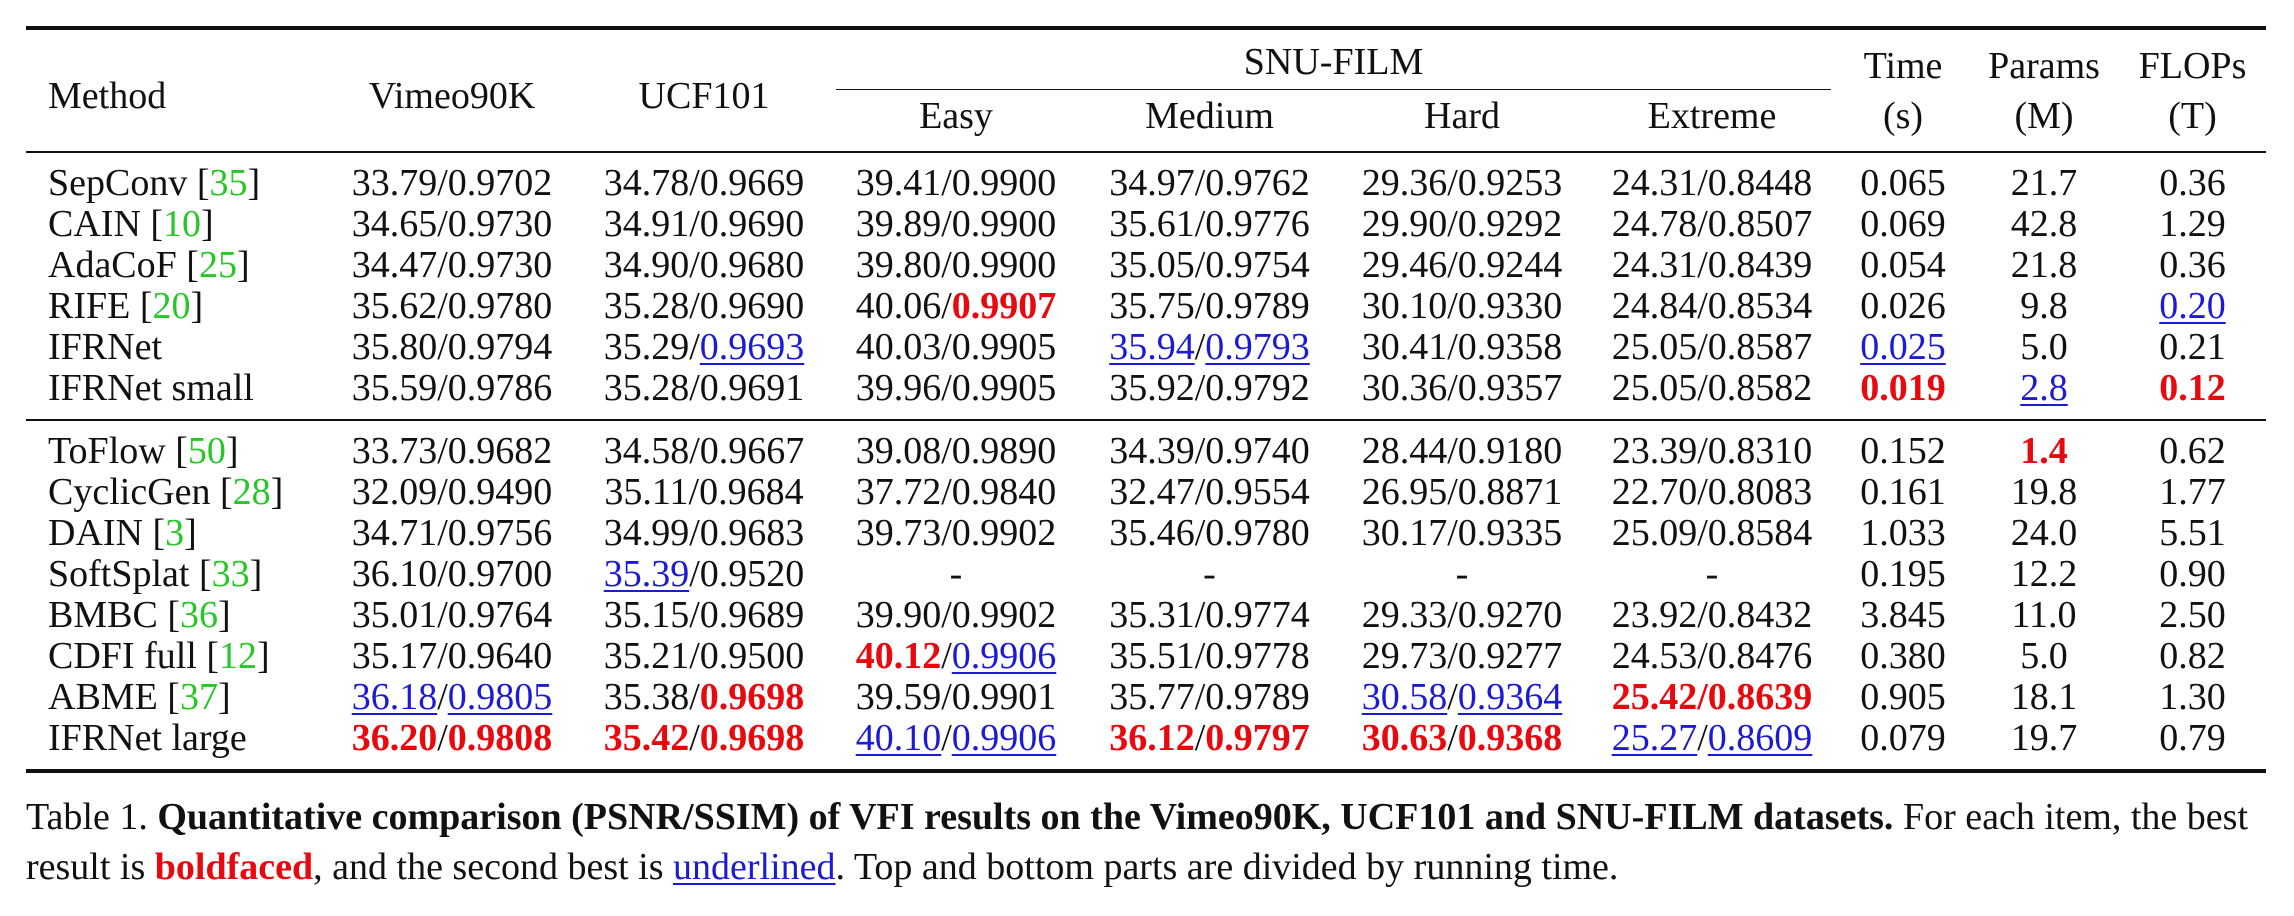 The image size is (2294, 916). Describe the element at coordinates (1712, 306) in the screenshot. I see `metric-cell: 24.84/0.8534` at that location.